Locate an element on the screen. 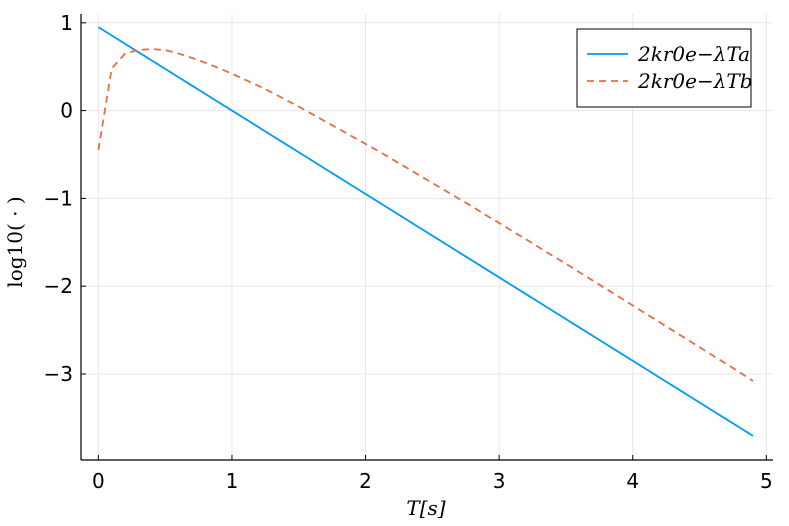  x-tick-label-0: 0 is located at coordinates (98, 481).